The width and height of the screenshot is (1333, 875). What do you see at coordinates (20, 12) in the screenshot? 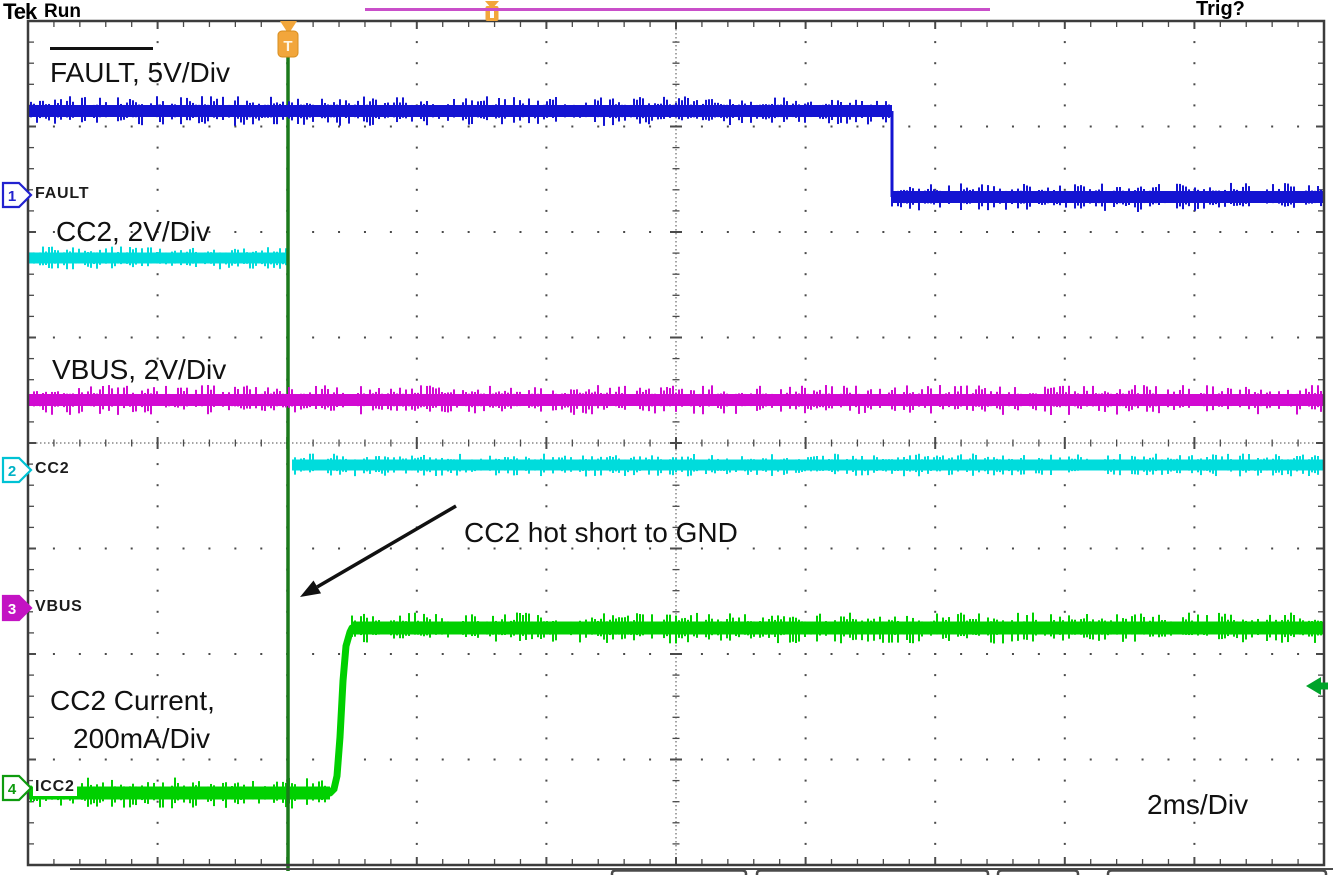
I see `tek-logo: Tek` at bounding box center [20, 12].